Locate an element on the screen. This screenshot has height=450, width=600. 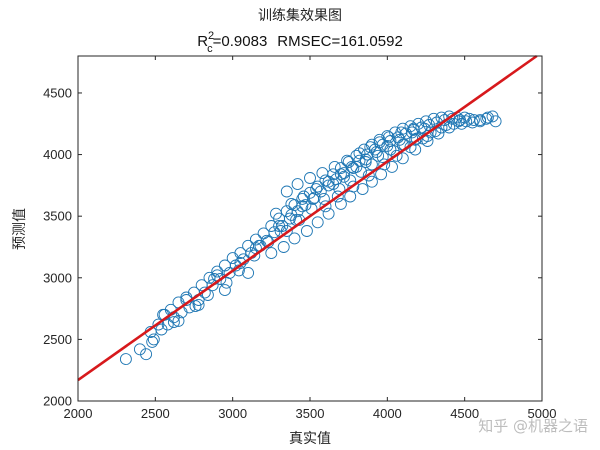
chart-metrics: R2 c=0.9083 RMSEC=161.0592 is located at coordinates (300, 42).